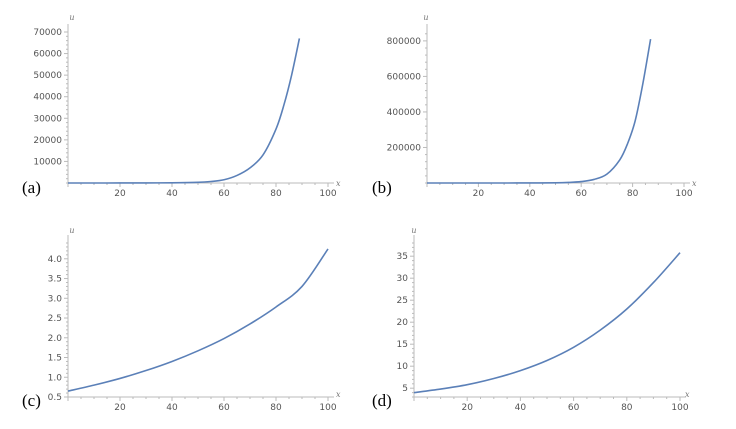  Describe the element at coordinates (55, 260) in the screenshot. I see `y-tick-label: 4.0` at that location.